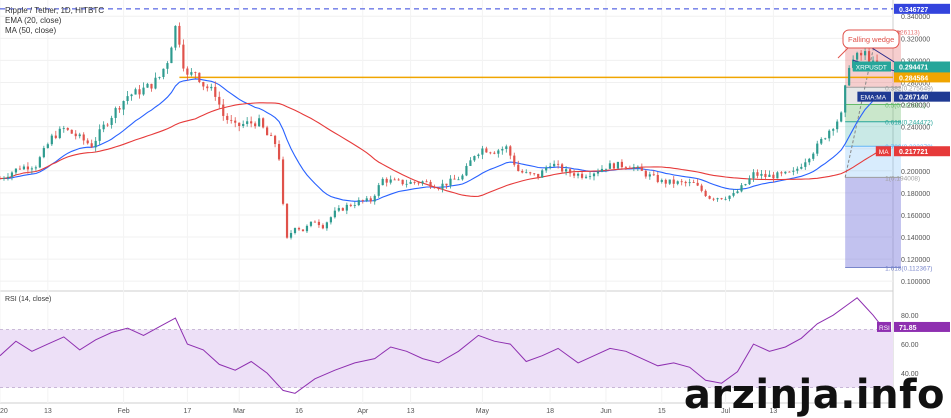 The width and height of the screenshot is (951, 418). I want to click on resistance-tag-value-bg, so click(922, 8).